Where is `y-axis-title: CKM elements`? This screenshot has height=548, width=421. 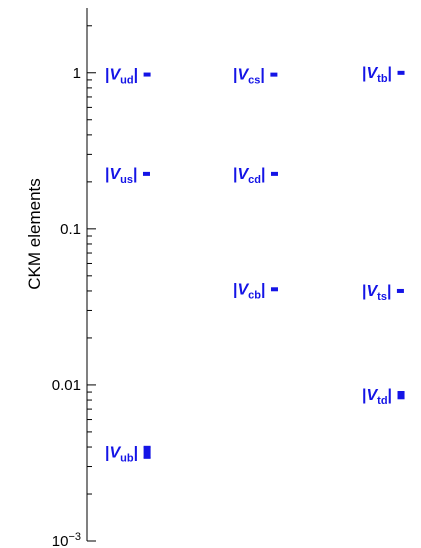
y-axis-title: CKM elements is located at coordinates (34, 233).